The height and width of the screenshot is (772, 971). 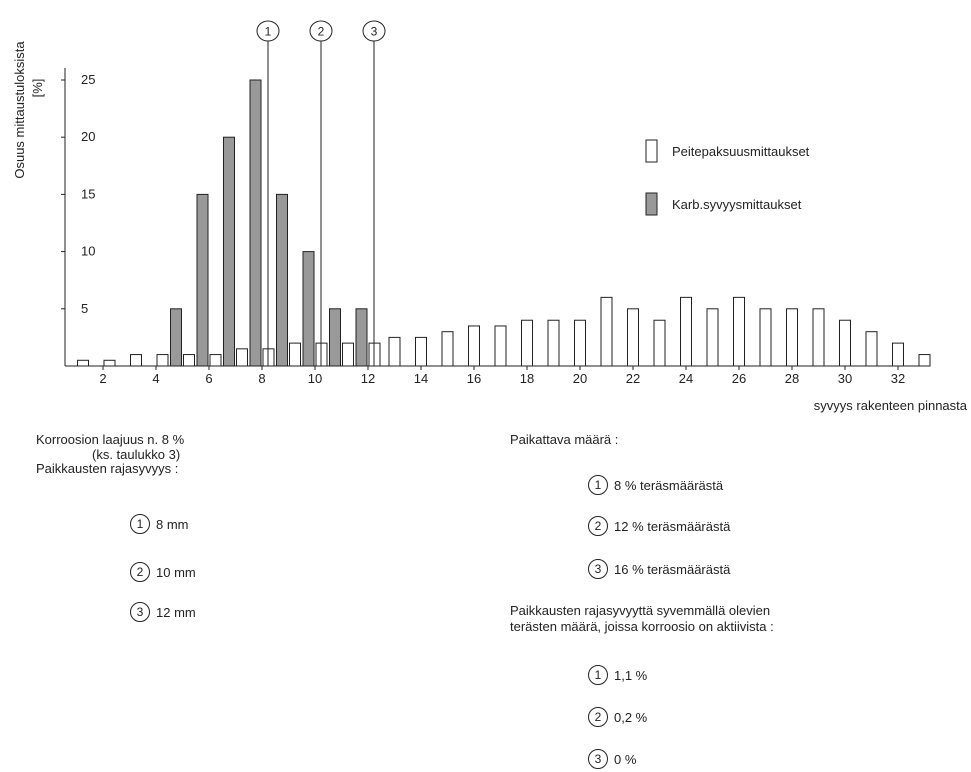 I want to click on x-tick-label: 28, so click(x=792, y=378).